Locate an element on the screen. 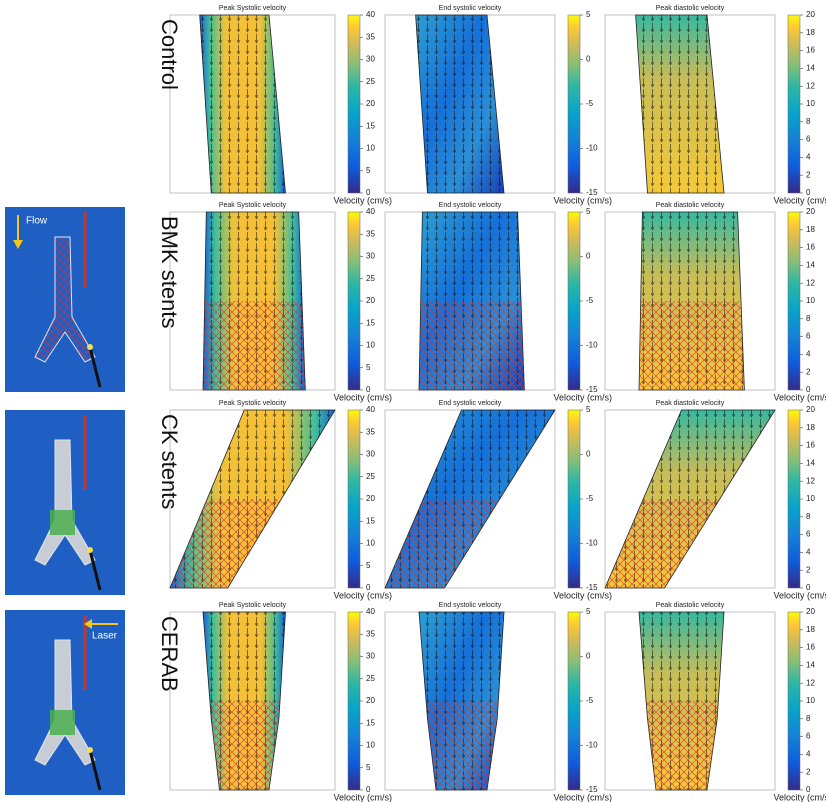  covered-segment is located at coordinates (62, 722).